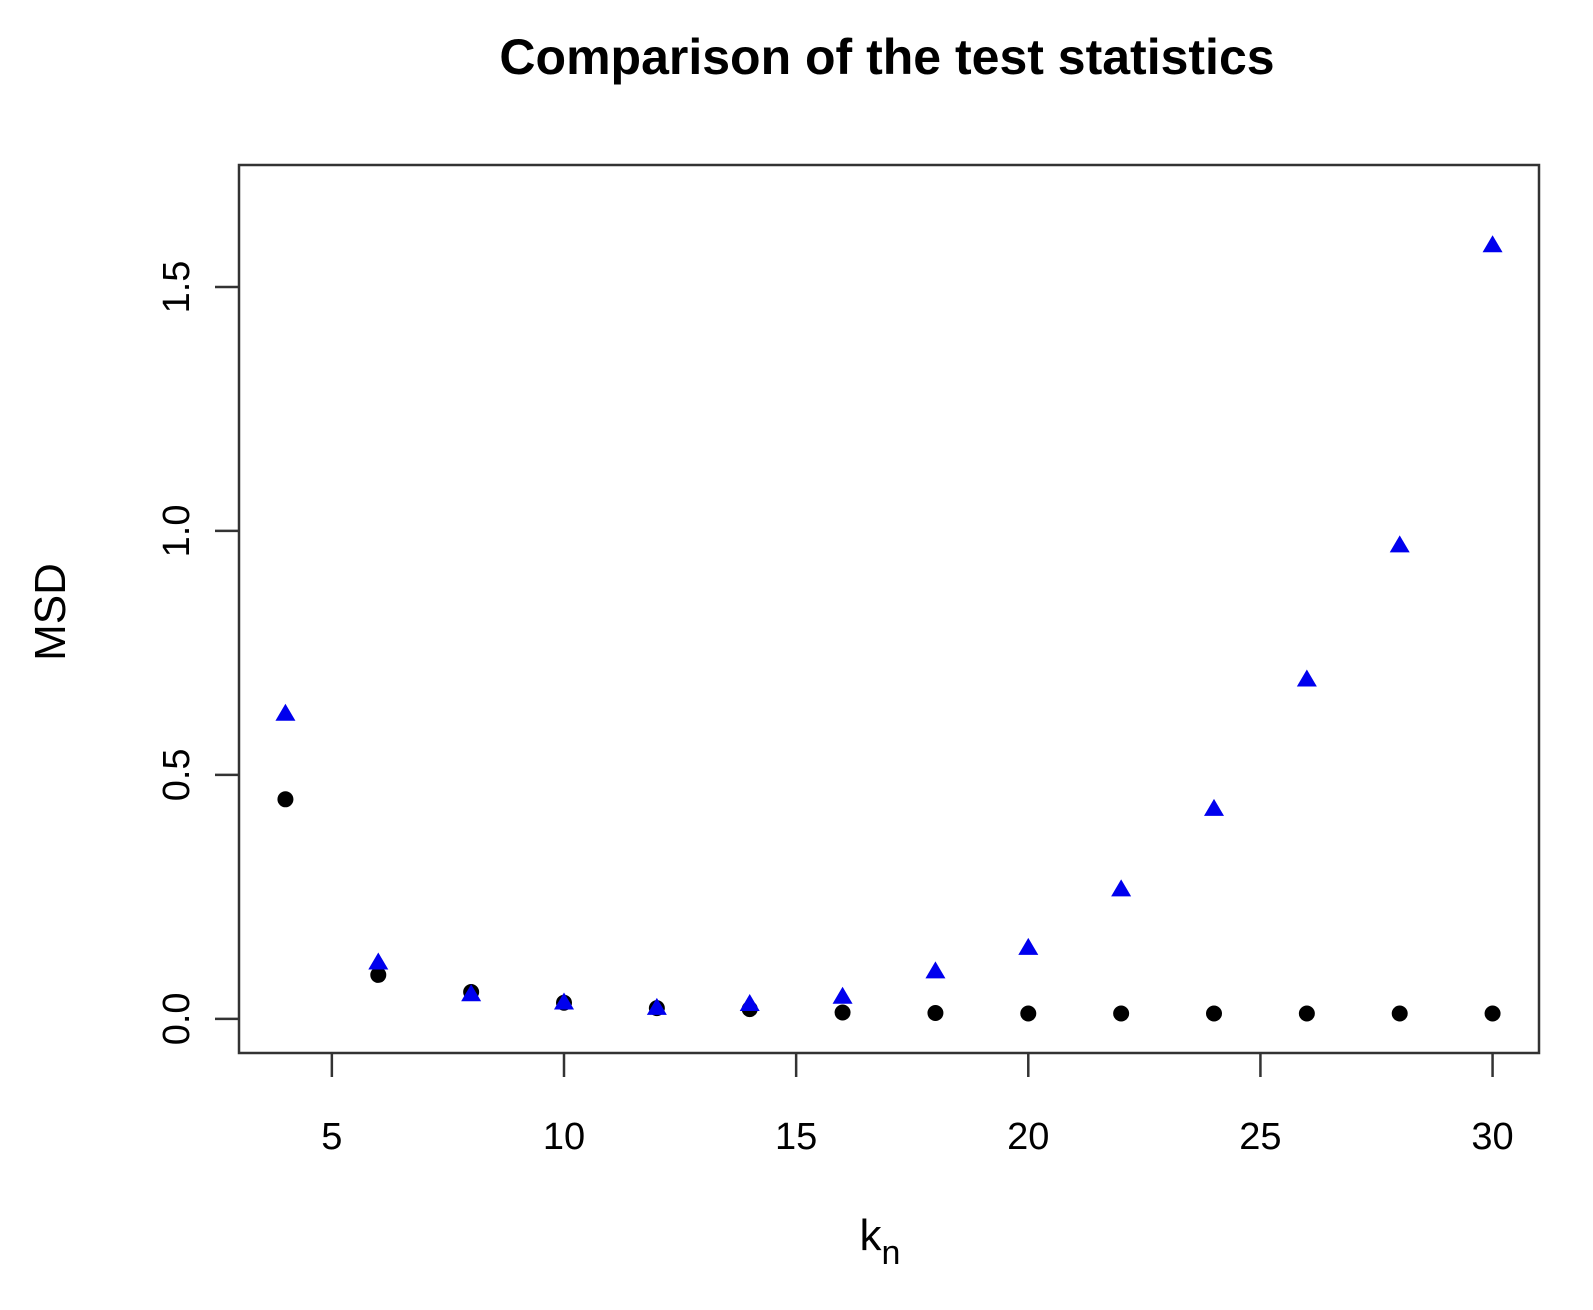 The height and width of the screenshot is (1310, 1593). What do you see at coordinates (177, 531) in the screenshot?
I see `y-tick-label: 1.0` at bounding box center [177, 531].